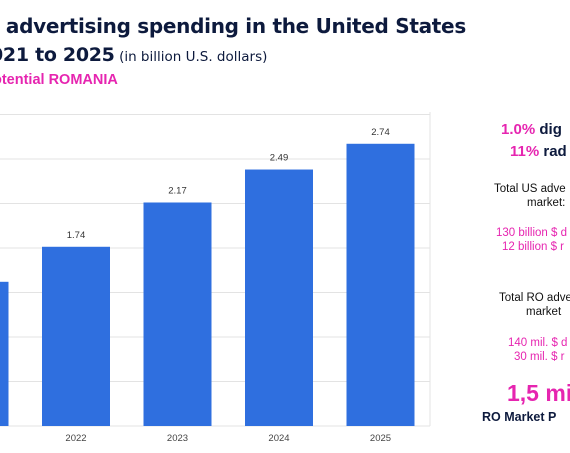 The width and height of the screenshot is (570, 453). Describe the element at coordinates (544, 312) in the screenshot. I see `ro-total-label-2: market` at that location.